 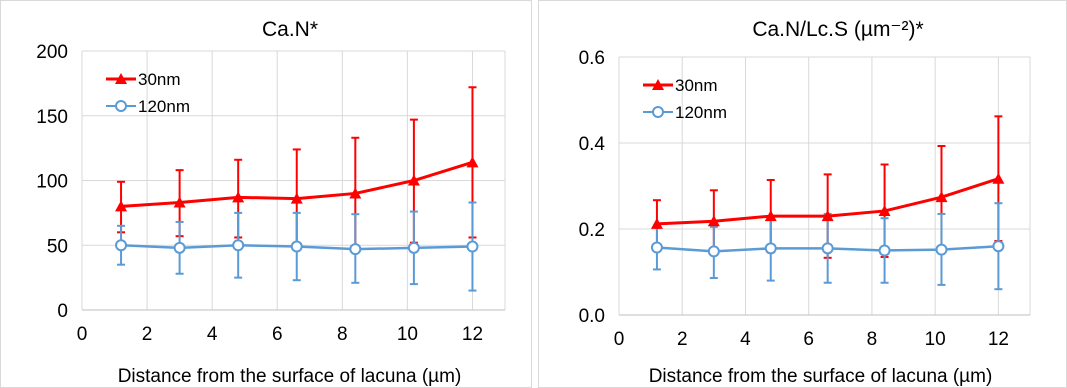 I want to click on y-tick-labels: 0 50 100 150 200, so click(x=52, y=182).